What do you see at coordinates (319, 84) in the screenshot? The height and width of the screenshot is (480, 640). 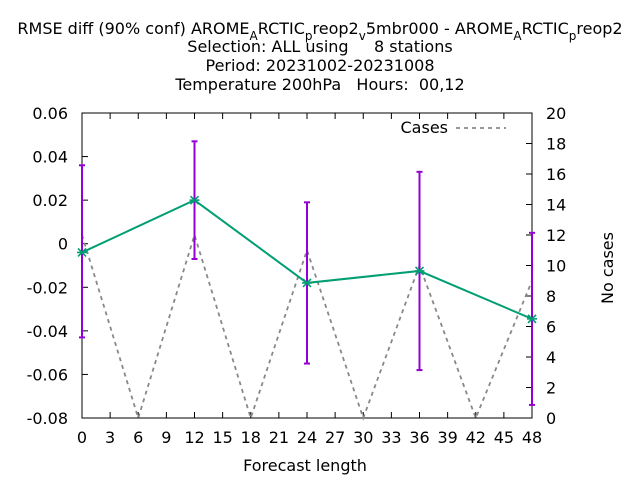 I see `title-line-4: Temperature 200hPa Hours: 00,12` at bounding box center [319, 84].